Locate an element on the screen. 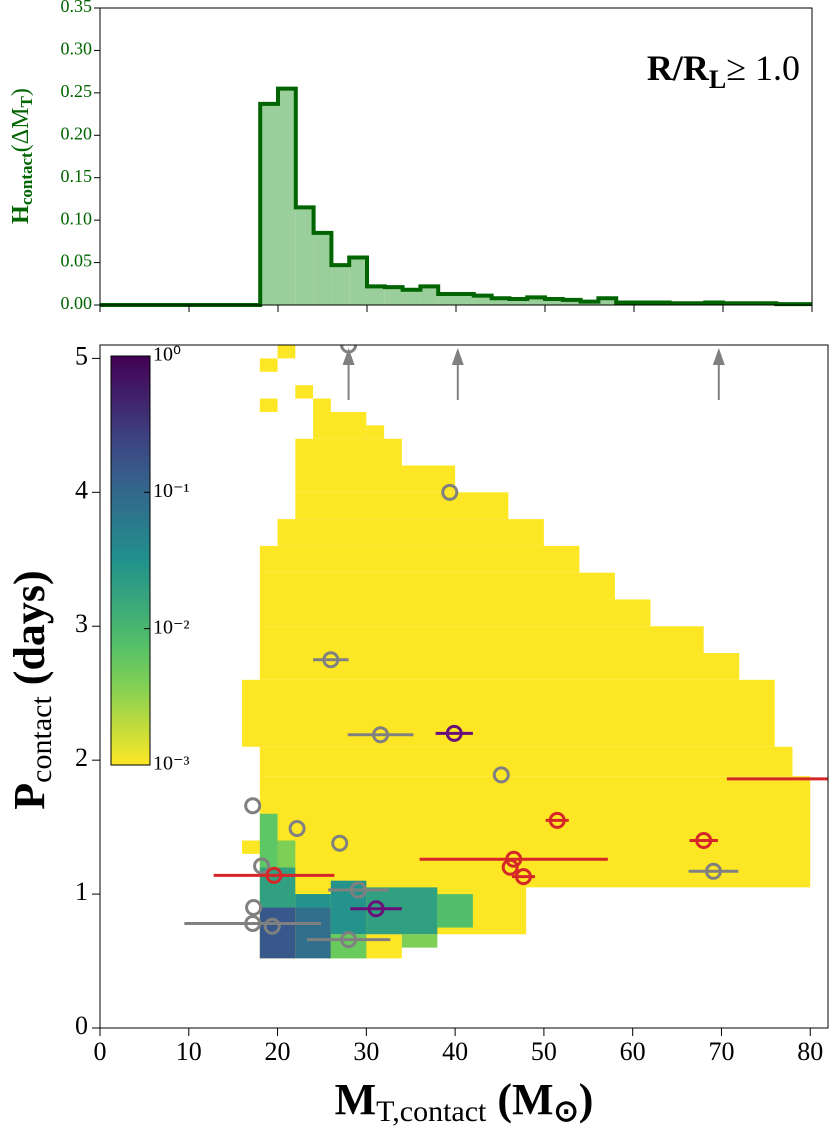  y-tick-label: 3 is located at coordinates (81, 623).